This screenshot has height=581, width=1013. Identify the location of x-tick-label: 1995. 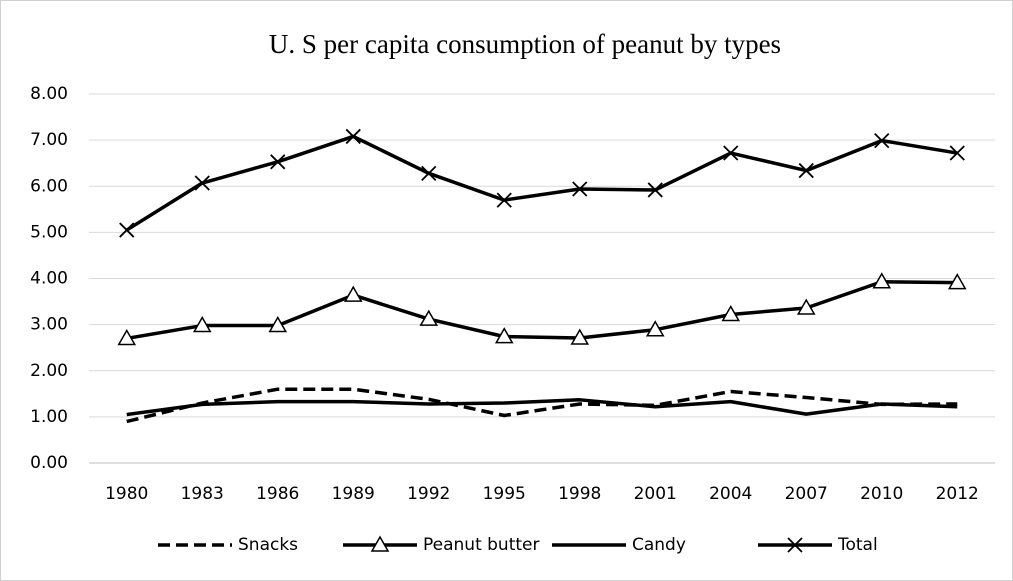
(504, 494).